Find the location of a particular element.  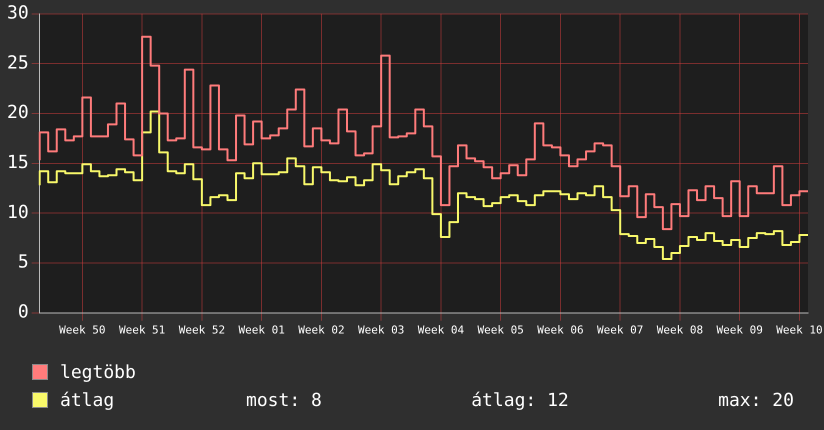

x-tick-label: Week 50 is located at coordinates (82, 329).